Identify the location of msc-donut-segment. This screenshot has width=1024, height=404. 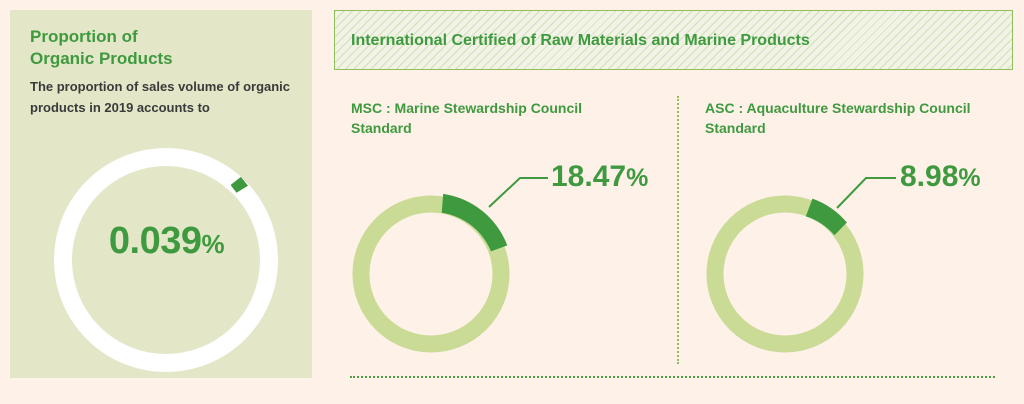
(474, 222).